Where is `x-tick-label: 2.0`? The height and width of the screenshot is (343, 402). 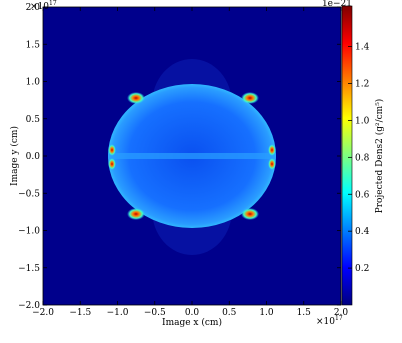
x-tick-label: 2.0 is located at coordinates (341, 313).